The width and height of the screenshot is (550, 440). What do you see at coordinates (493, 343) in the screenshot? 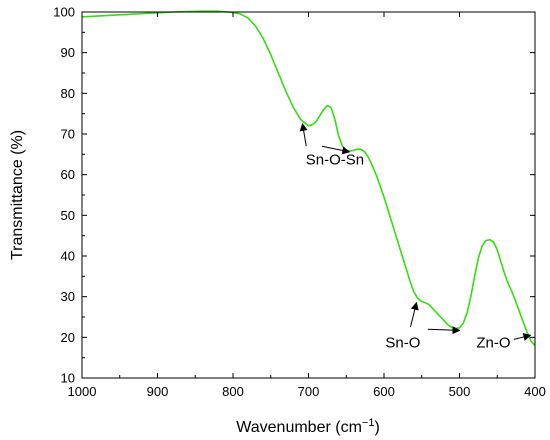
I see `annotation-label-2: Zn-O` at bounding box center [493, 343].